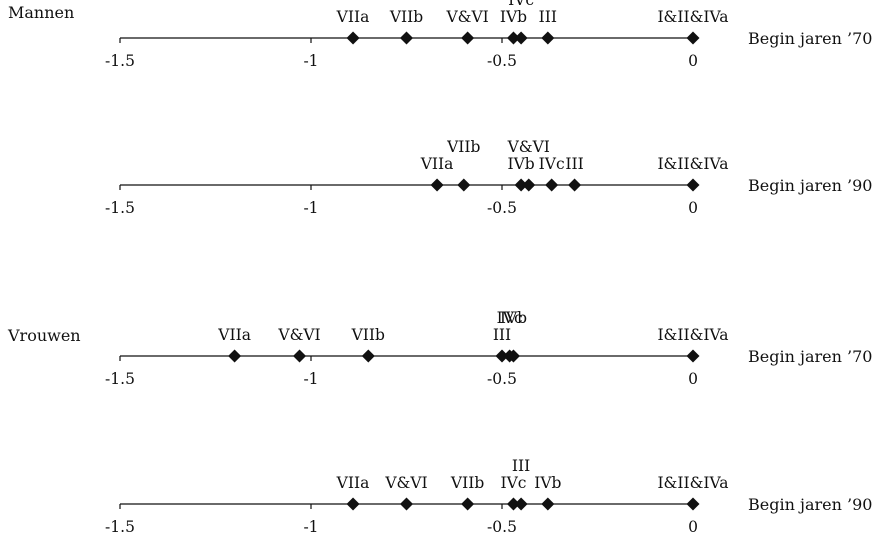 This screenshot has width=894, height=539. I want to click on group-label: Vrouwen, so click(44, 335).